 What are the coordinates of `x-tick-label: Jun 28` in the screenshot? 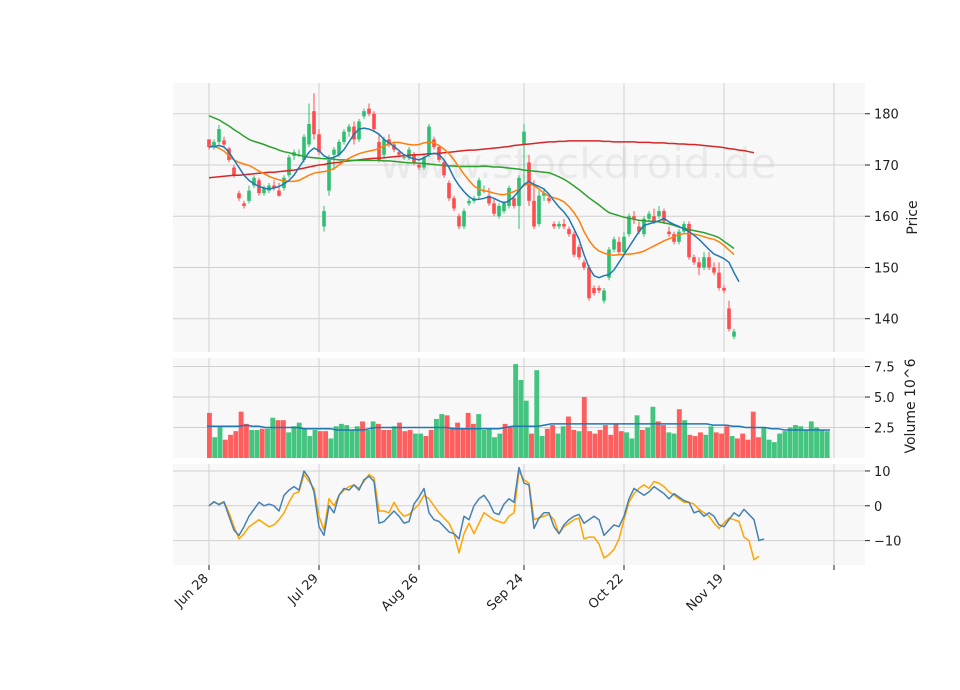 It's located at (192, 591).